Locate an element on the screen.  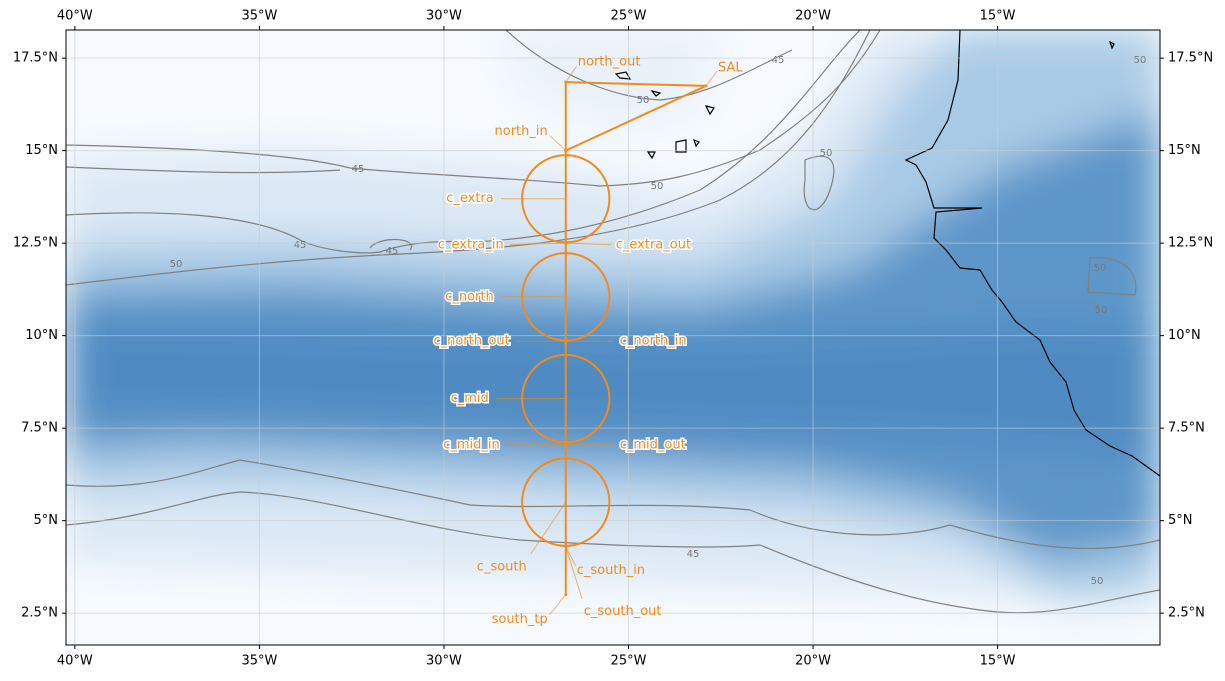
waypoint-label: c_extra_out is located at coordinates (653, 245).